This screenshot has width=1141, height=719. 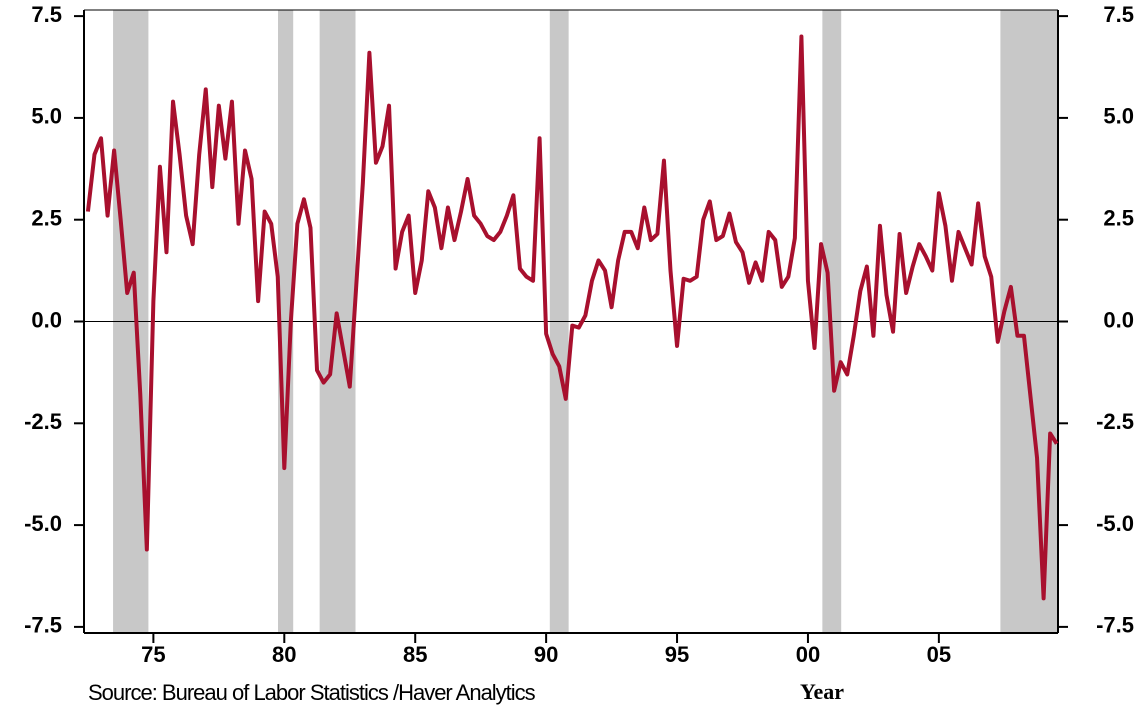 What do you see at coordinates (43, 523) in the screenshot?
I see `y-tick-label: -5.0` at bounding box center [43, 523].